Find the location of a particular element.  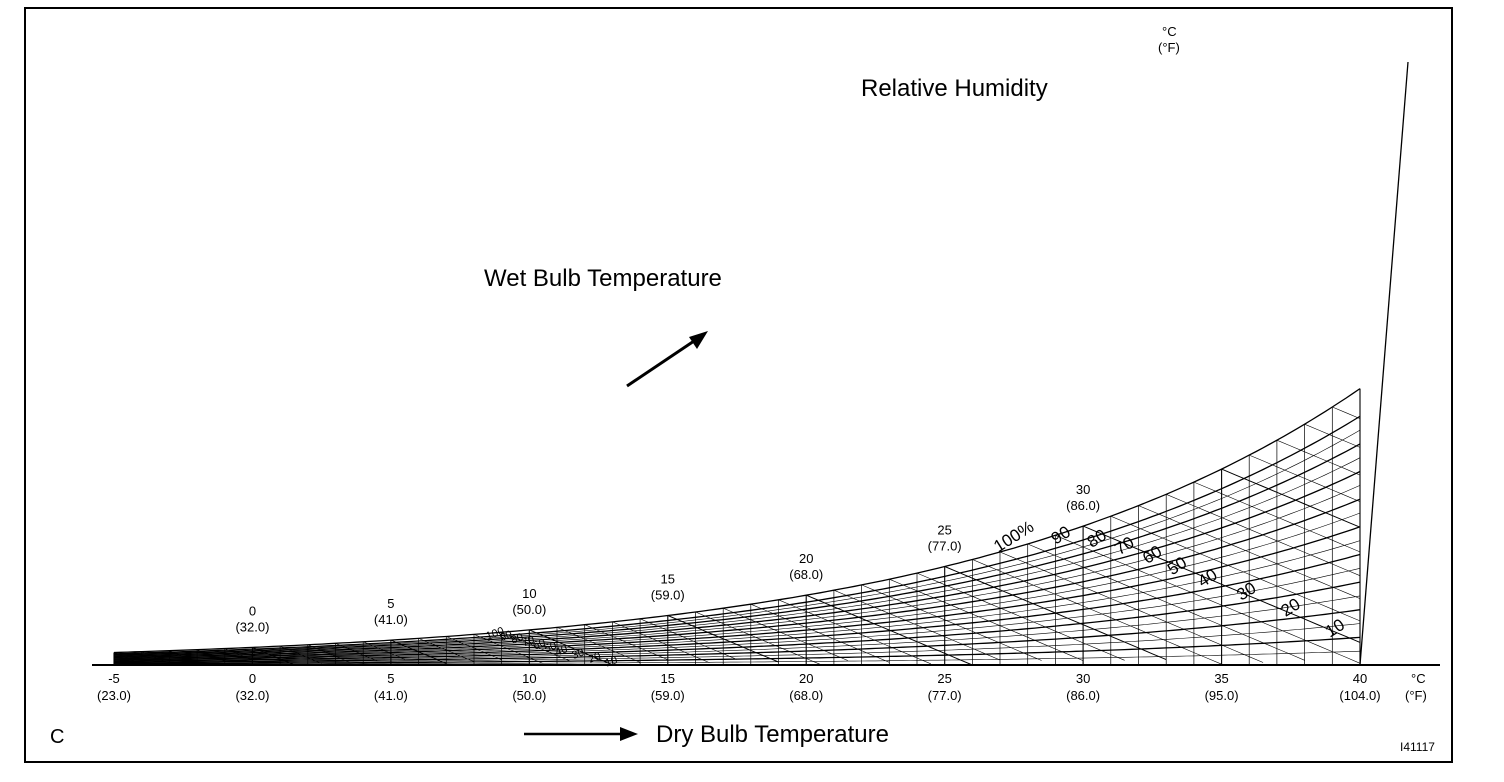

wet-bulb-label-f: (41.0) is located at coordinates (391, 619).